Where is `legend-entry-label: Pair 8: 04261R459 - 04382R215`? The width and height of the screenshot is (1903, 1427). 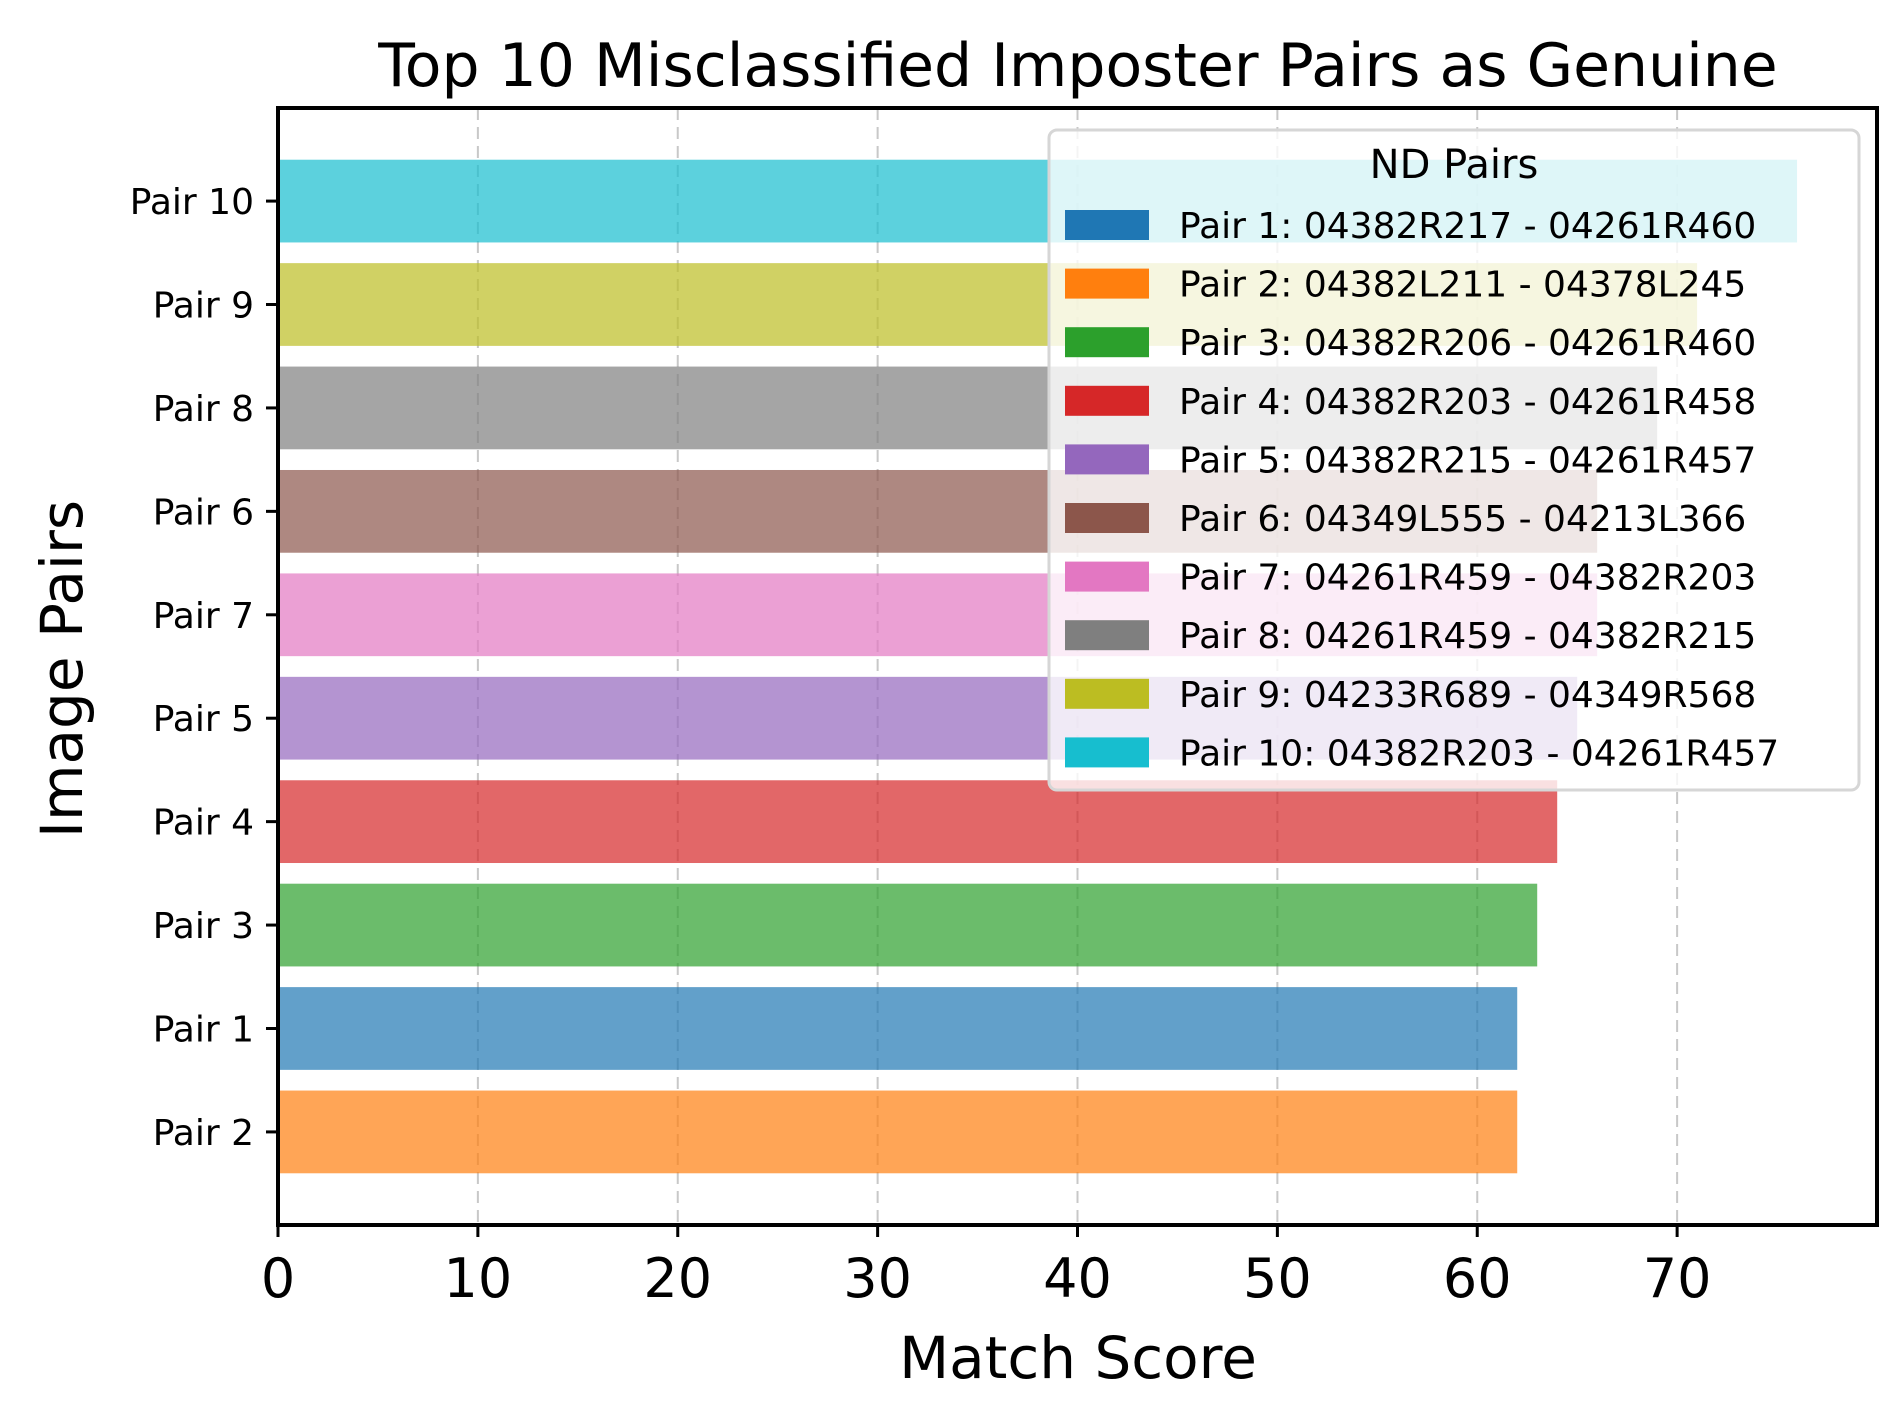 legend-entry-label: Pair 8: 04261R459 - 04382R215 is located at coordinates (1467, 636).